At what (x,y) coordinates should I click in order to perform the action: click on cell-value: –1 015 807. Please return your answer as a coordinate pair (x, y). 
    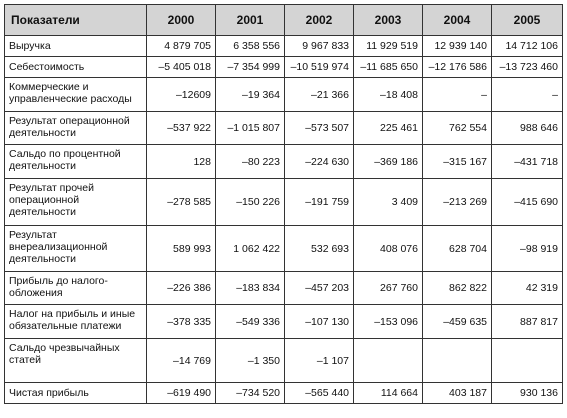
    Looking at the image, I should click on (250, 128).